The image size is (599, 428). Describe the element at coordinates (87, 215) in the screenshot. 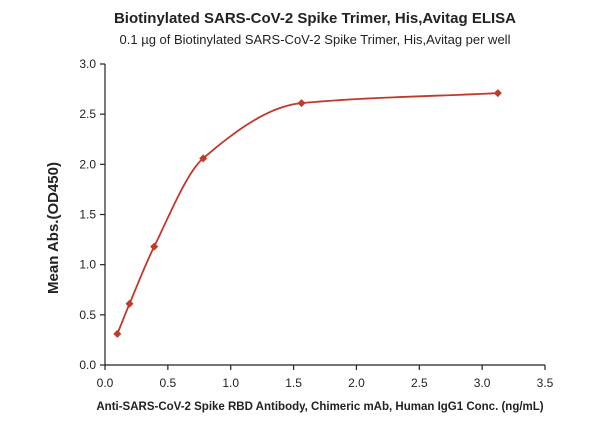

I see `y-tick-label: 1.5` at that location.